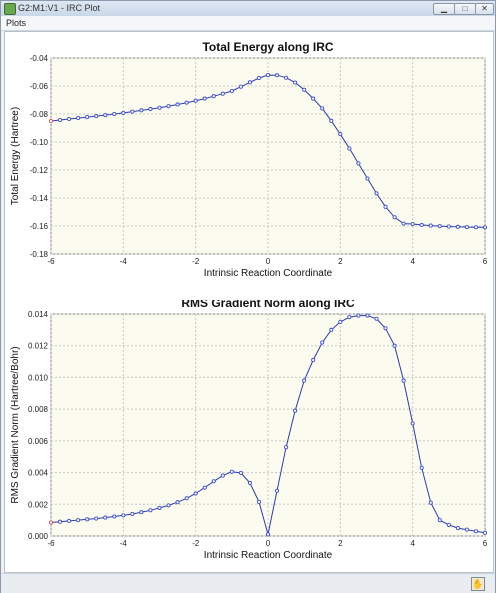 The height and width of the screenshot is (593, 496). Describe the element at coordinates (39, 114) in the screenshot. I see `y-tick-label: -0.08` at that location.